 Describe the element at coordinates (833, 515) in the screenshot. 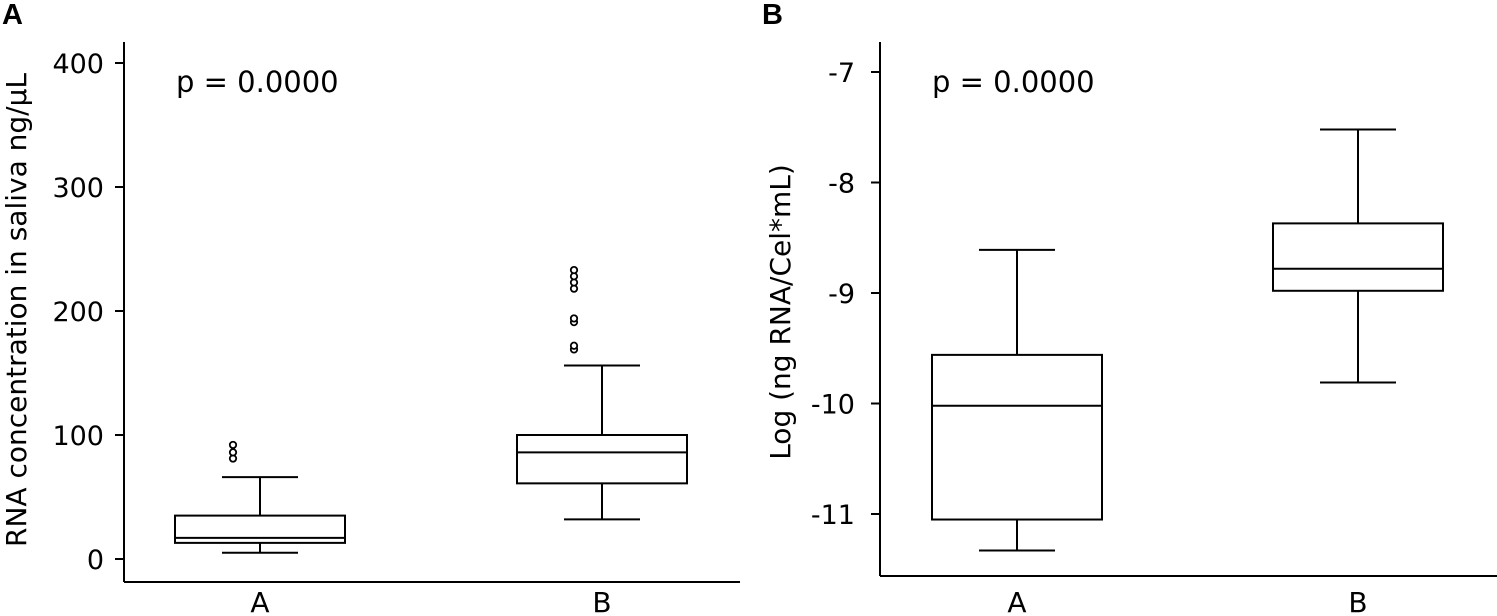

I see `y-tick-label: -11` at that location.